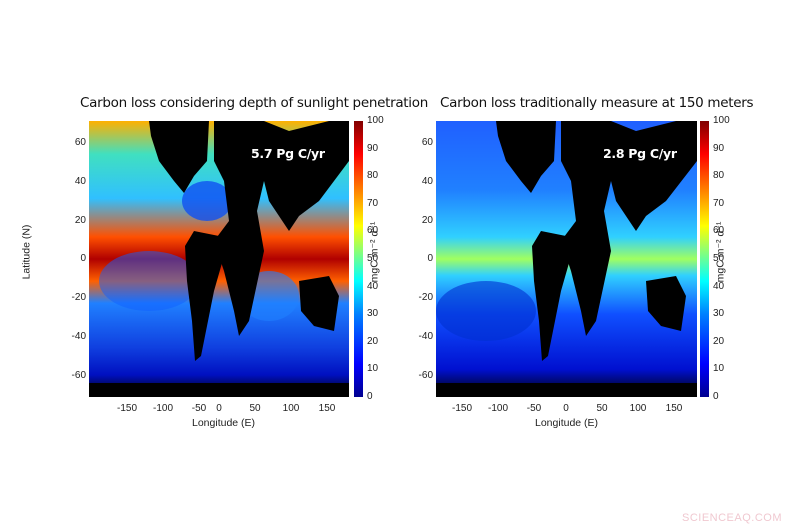 Image resolution: width=800 pixels, height=530 pixels. I want to click on left-cbar-tick: 0, so click(370, 396).